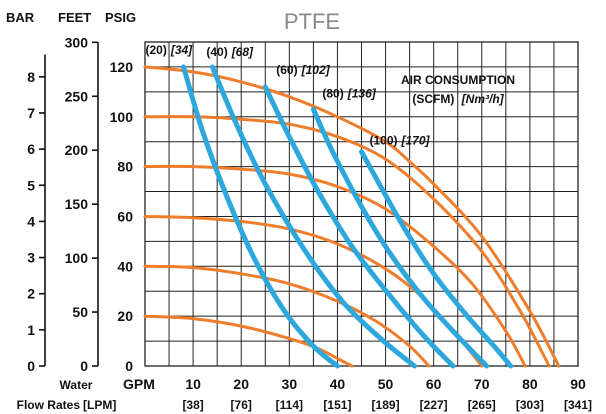 This screenshot has height=414, width=606. Describe the element at coordinates (362, 93) in the screenshot. I see `air-curve-label-metric: [136]` at that location.